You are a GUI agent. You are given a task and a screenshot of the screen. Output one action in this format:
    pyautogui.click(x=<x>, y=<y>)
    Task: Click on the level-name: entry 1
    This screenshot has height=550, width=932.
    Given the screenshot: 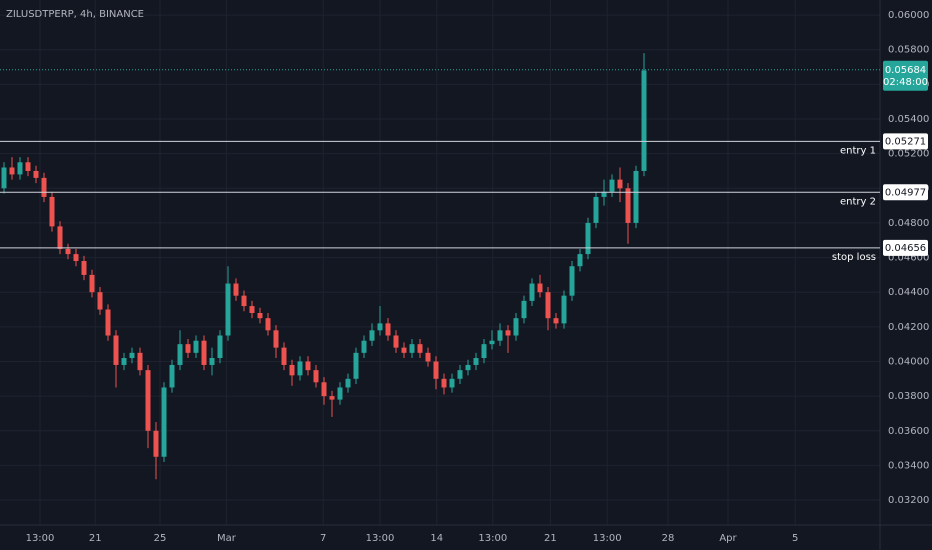 What is the action you would take?
    pyautogui.click(x=858, y=150)
    